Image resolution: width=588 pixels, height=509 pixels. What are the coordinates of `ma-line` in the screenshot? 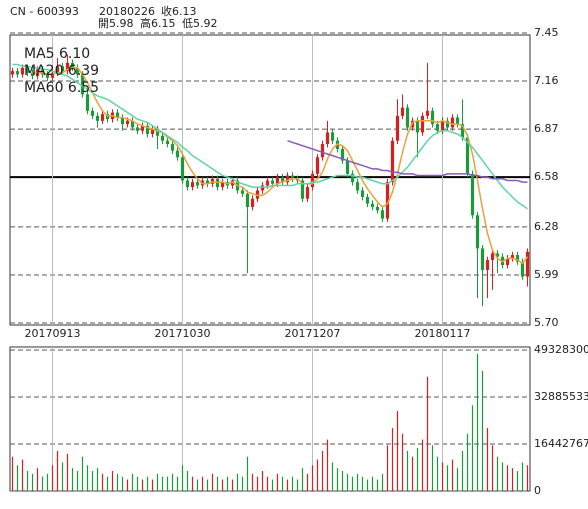 It's located at (407, 161).